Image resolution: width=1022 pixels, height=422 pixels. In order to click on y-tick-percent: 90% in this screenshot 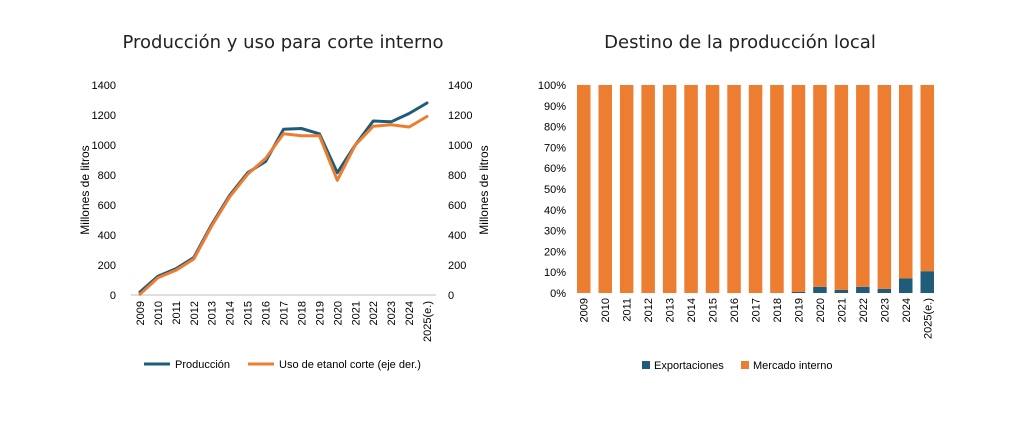, I will do `click(555, 107)`.